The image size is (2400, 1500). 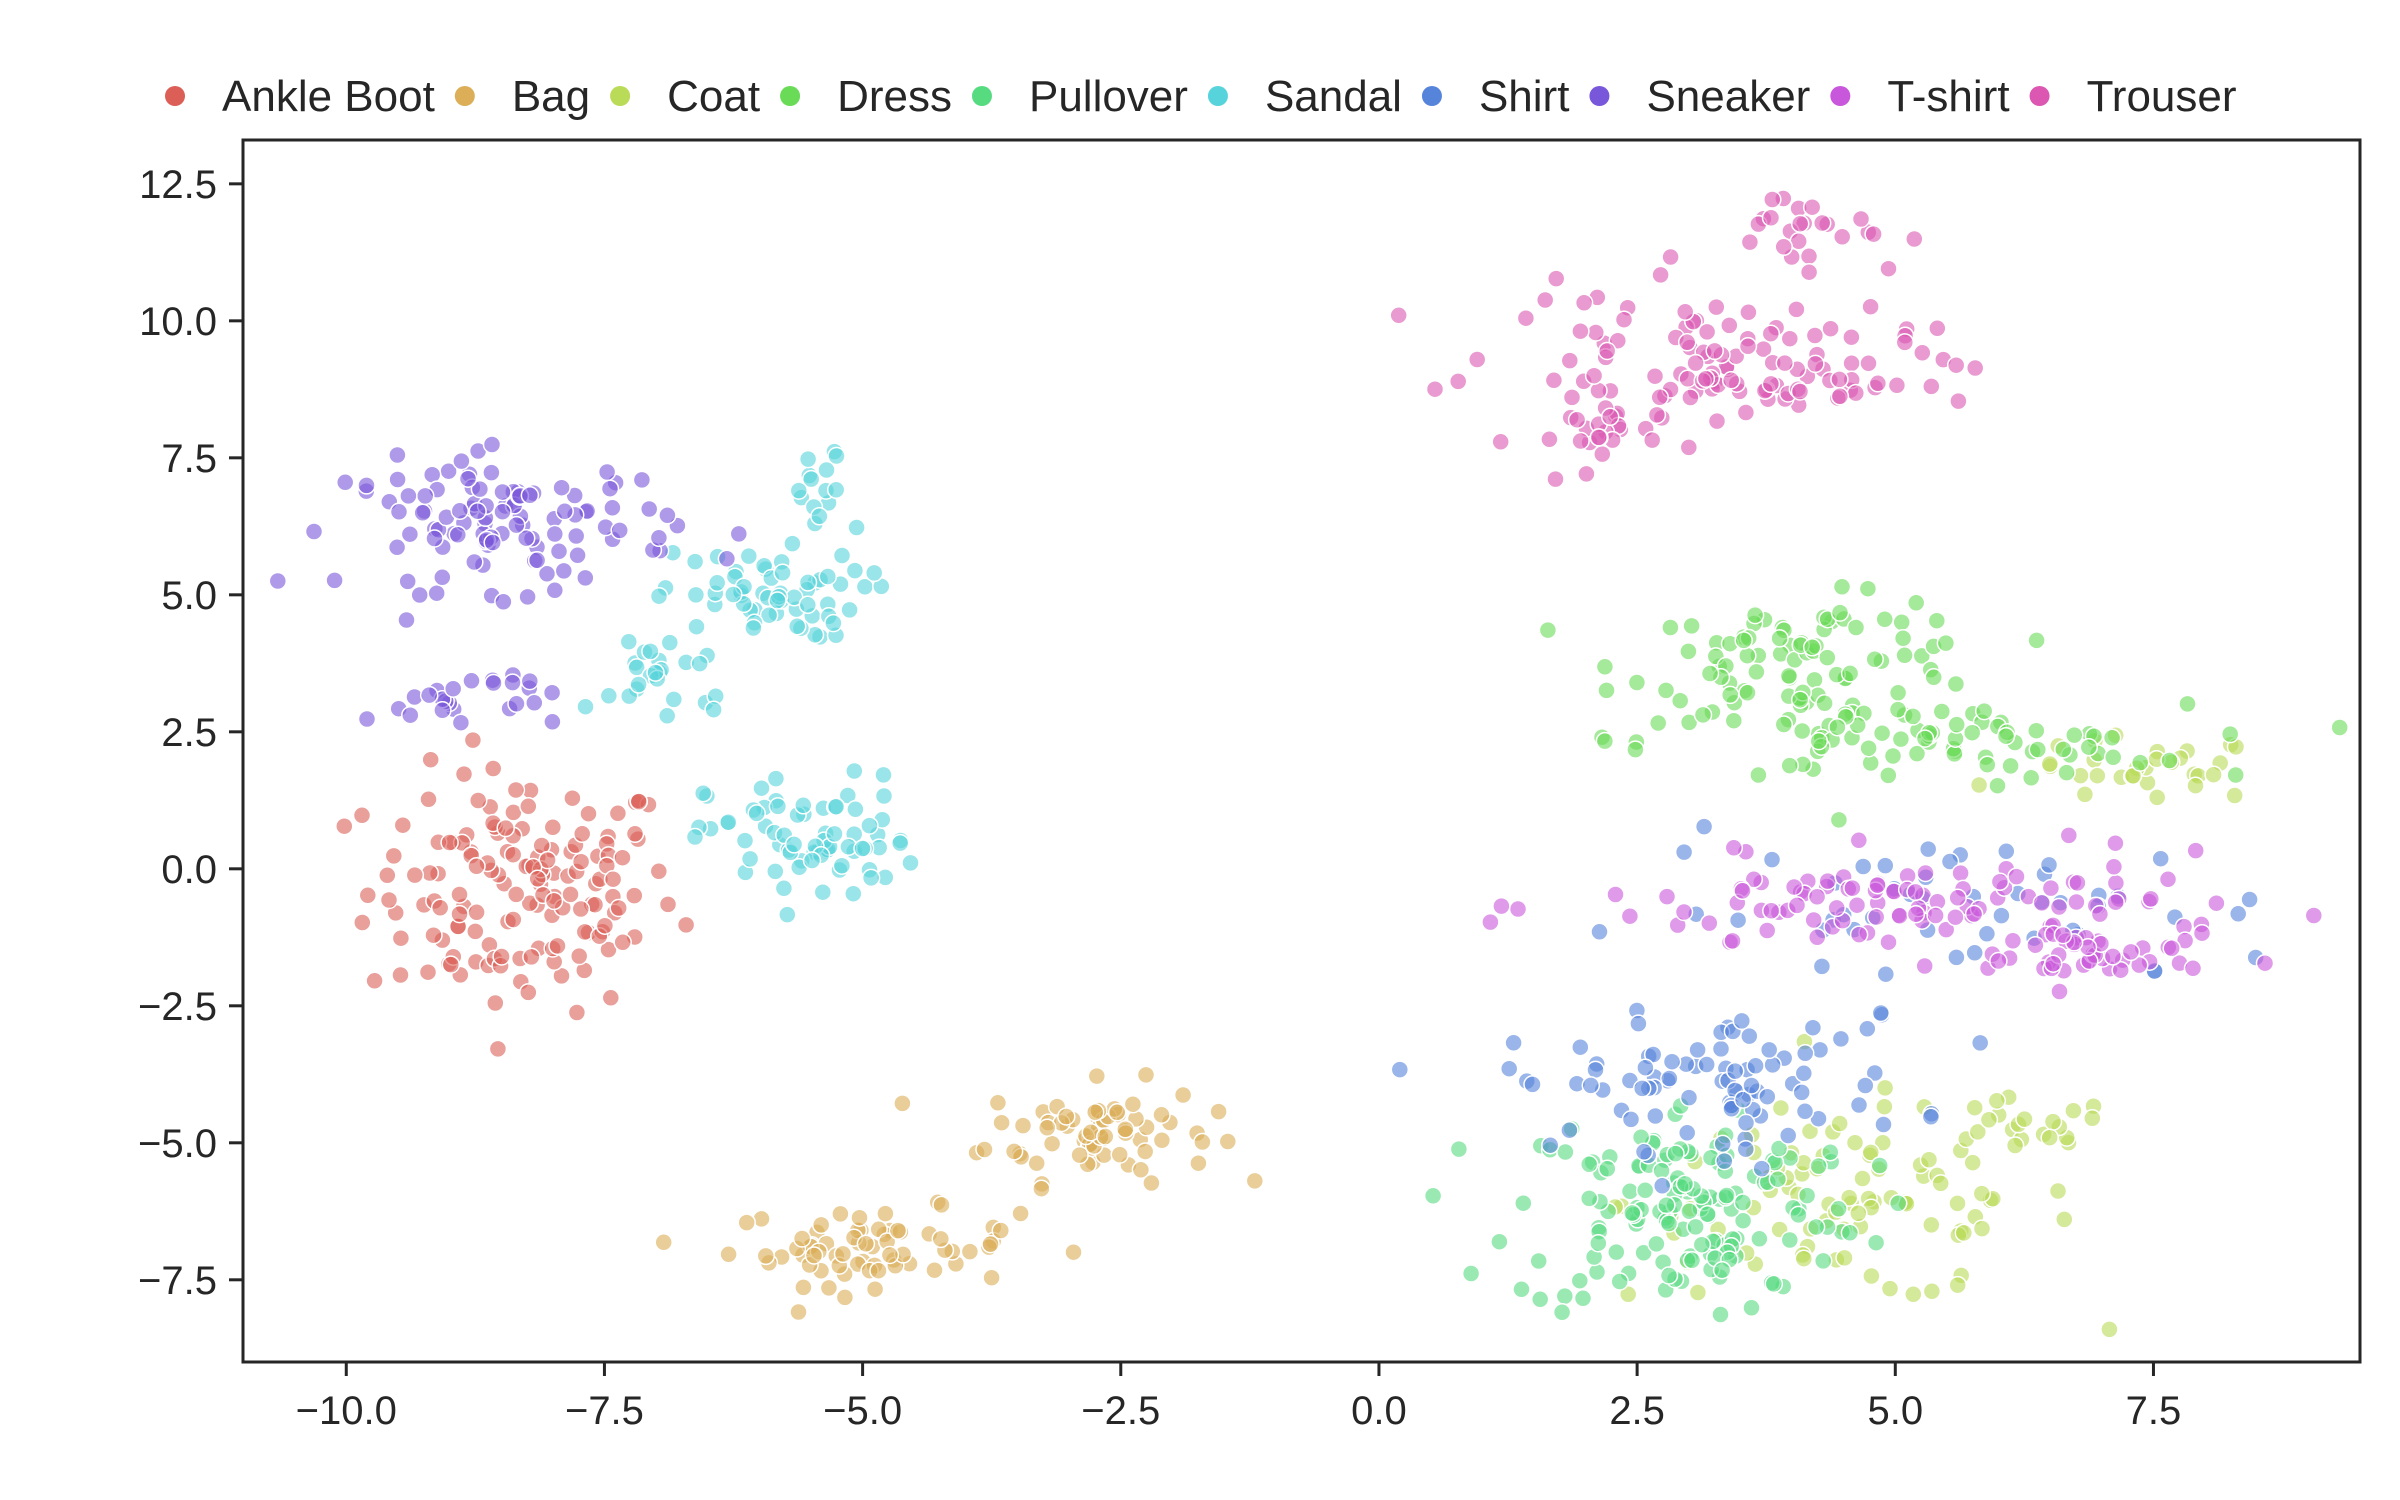 What do you see at coordinates (1120, 1411) in the screenshot?
I see `x-tick-label: −2.5` at bounding box center [1120, 1411].